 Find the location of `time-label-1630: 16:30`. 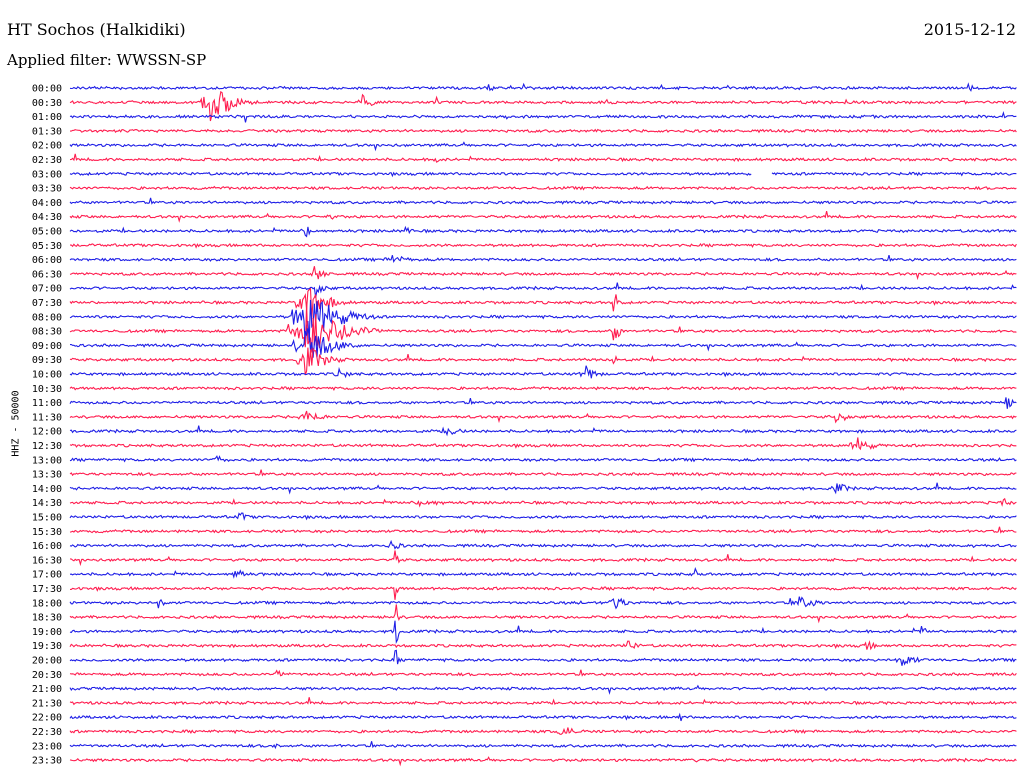

time-label-1630: 16:30 is located at coordinates (47, 560).